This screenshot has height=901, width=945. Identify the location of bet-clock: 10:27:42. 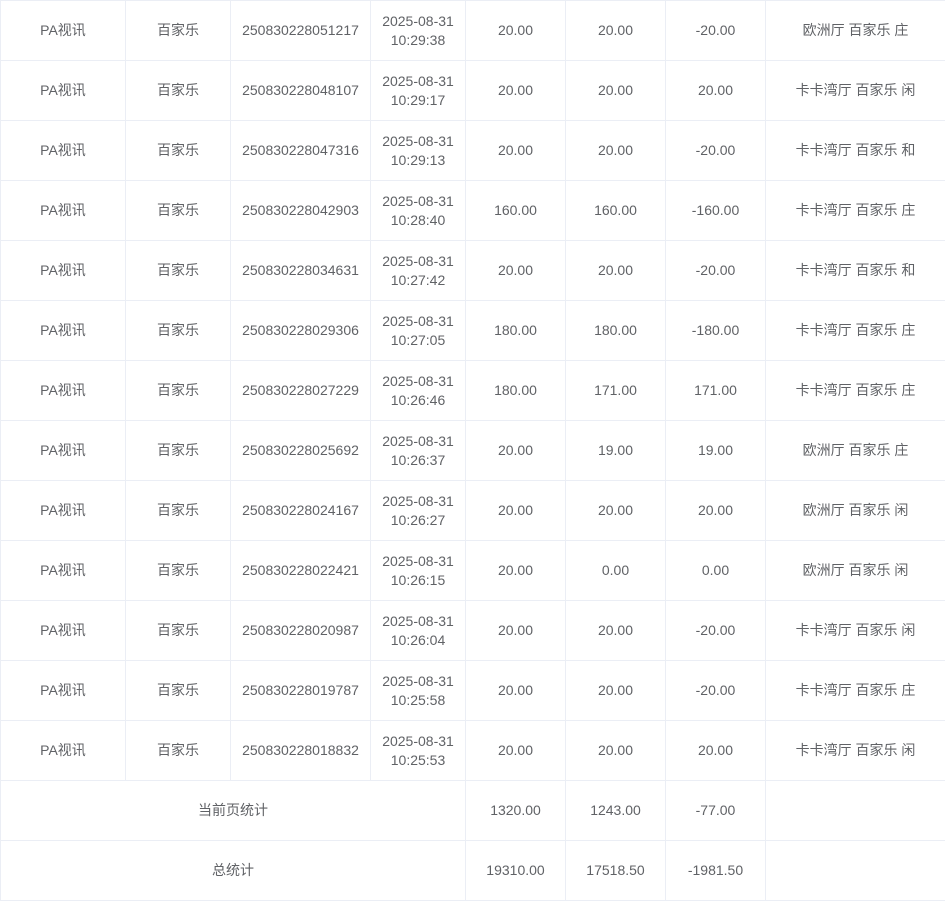
(418, 280).